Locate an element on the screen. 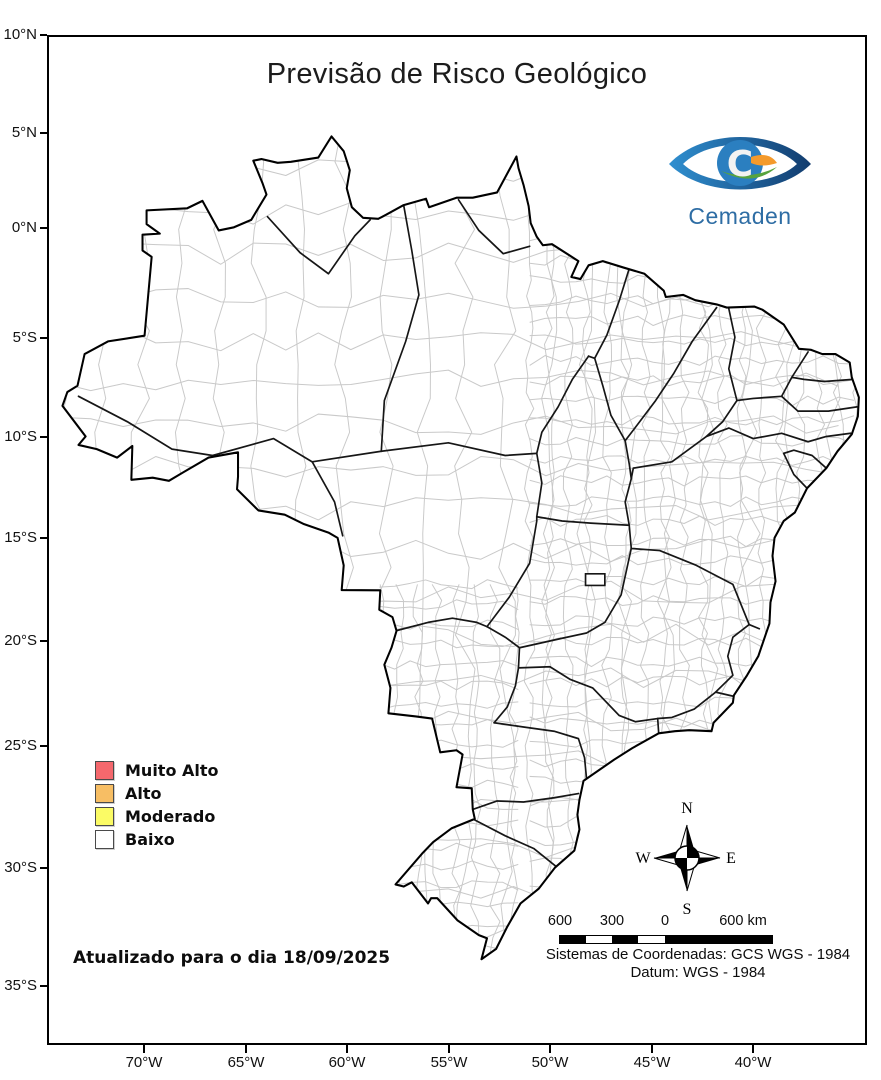 The width and height of the screenshot is (881, 1080). lon-label: 60°W is located at coordinates (347, 1062).